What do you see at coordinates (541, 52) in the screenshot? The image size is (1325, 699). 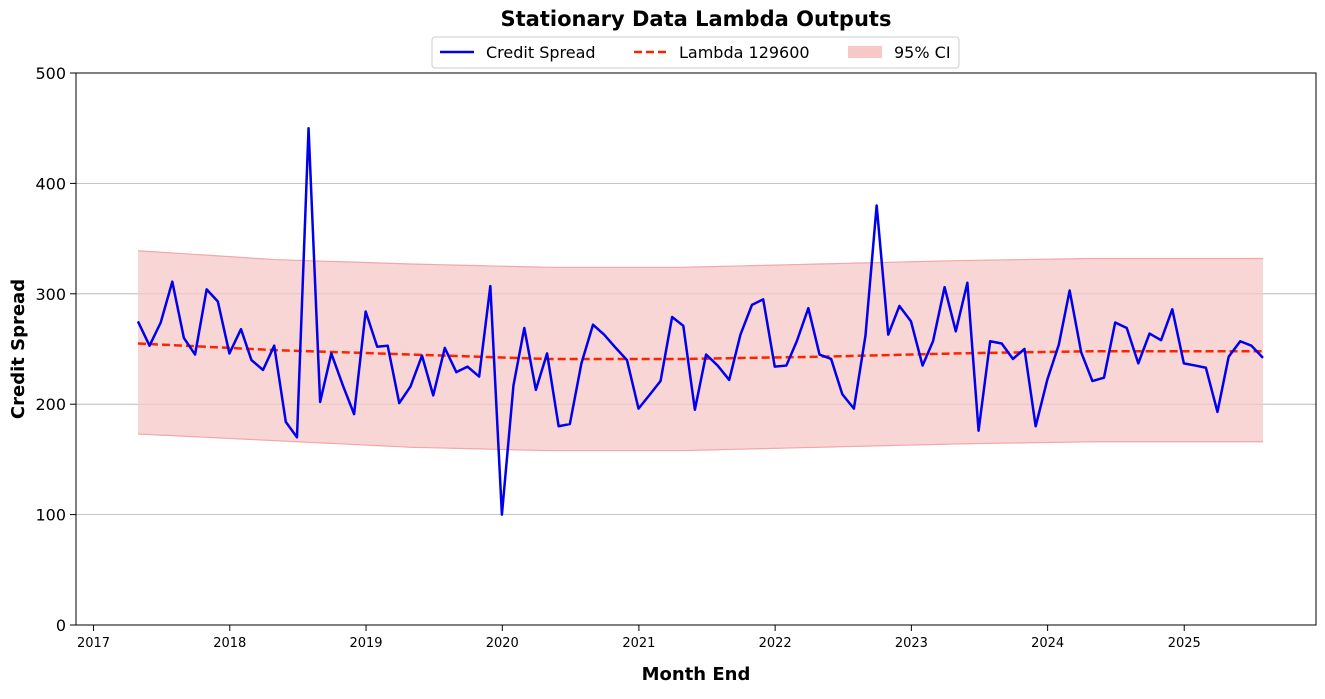 I see `legend-label-credit-spread: Credit Spread` at bounding box center [541, 52].